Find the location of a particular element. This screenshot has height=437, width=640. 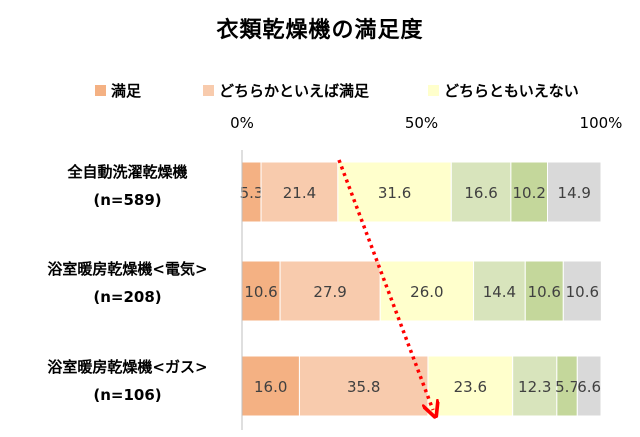

data-label: 16.6 is located at coordinates (480, 193).